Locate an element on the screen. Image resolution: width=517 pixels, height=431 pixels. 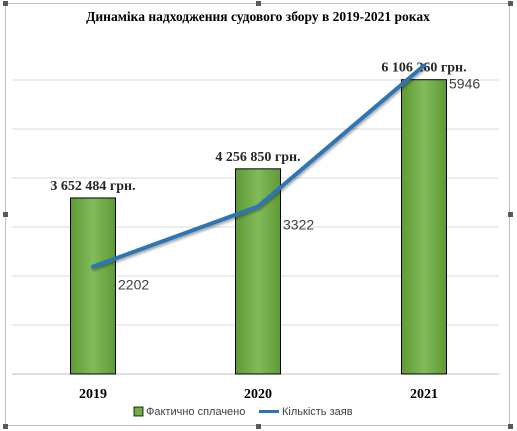
resize-handle-middle-left is located at coordinates (5, 214).